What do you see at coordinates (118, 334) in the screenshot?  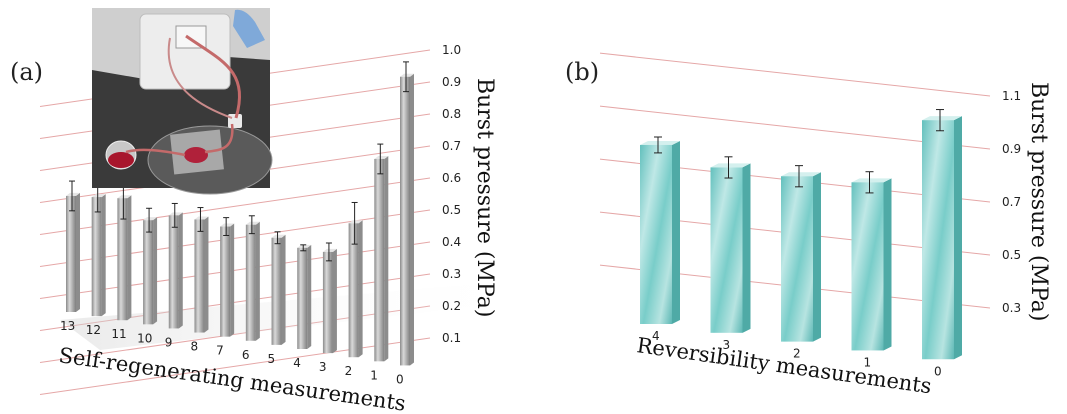 I see `category-label: 11` at bounding box center [118, 334].